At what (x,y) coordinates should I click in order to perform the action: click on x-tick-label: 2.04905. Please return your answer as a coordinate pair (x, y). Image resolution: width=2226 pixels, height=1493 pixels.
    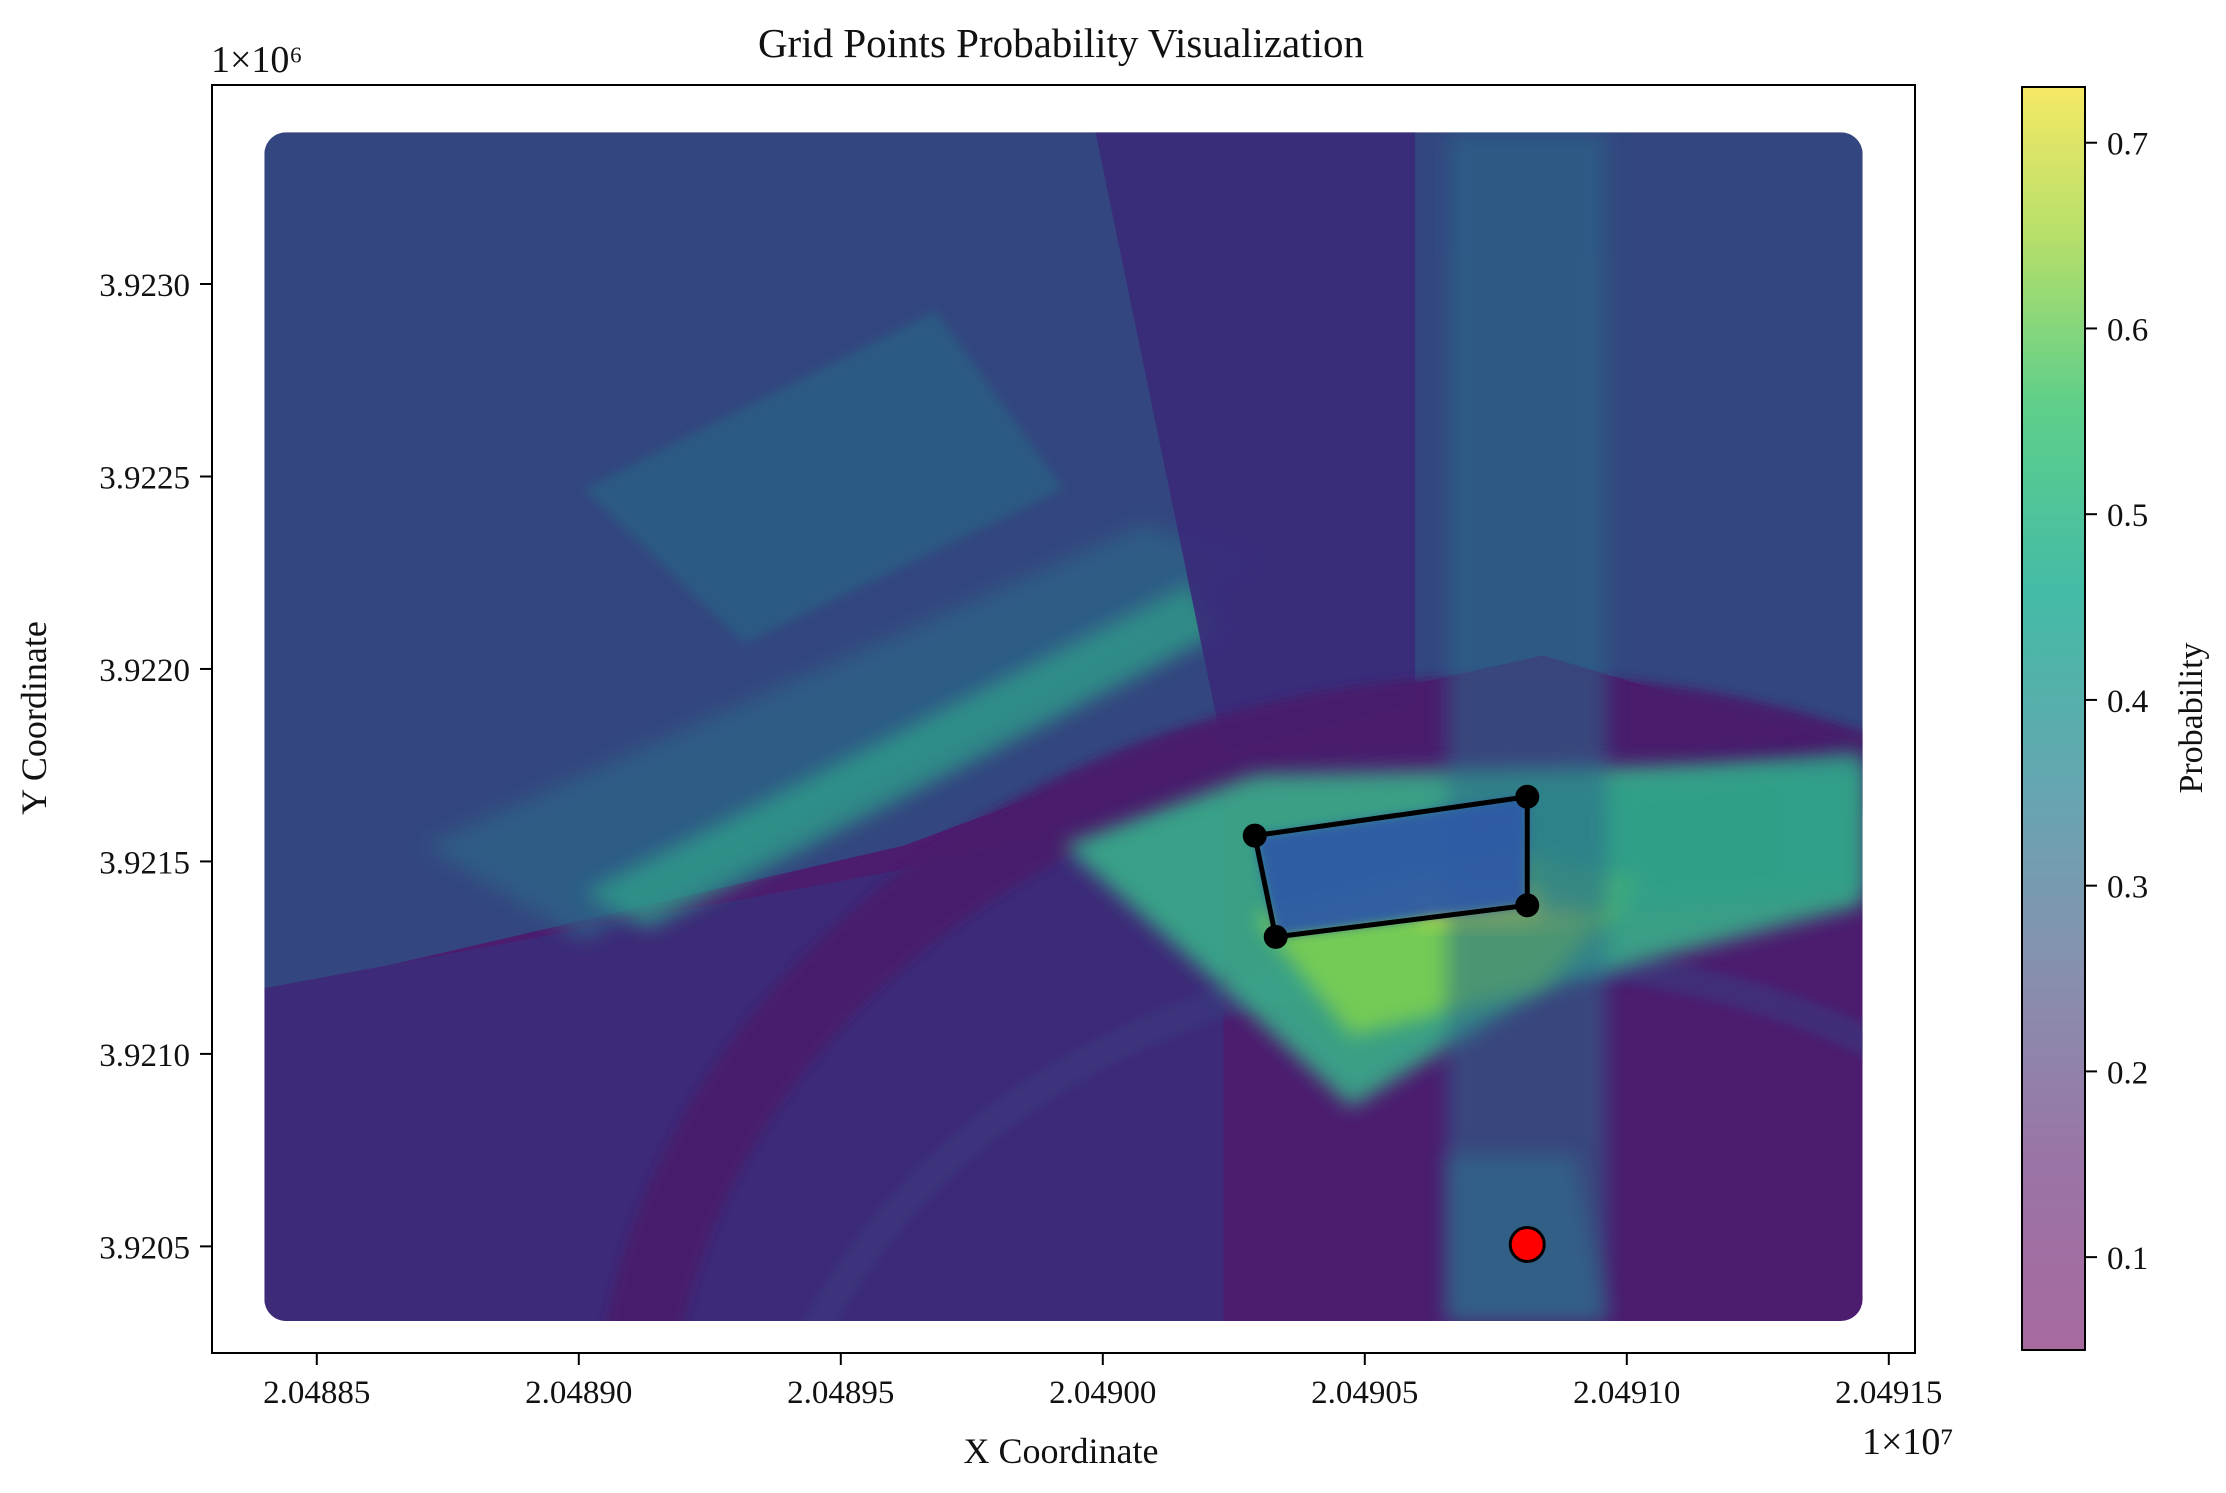
    Looking at the image, I should click on (1364, 1393).